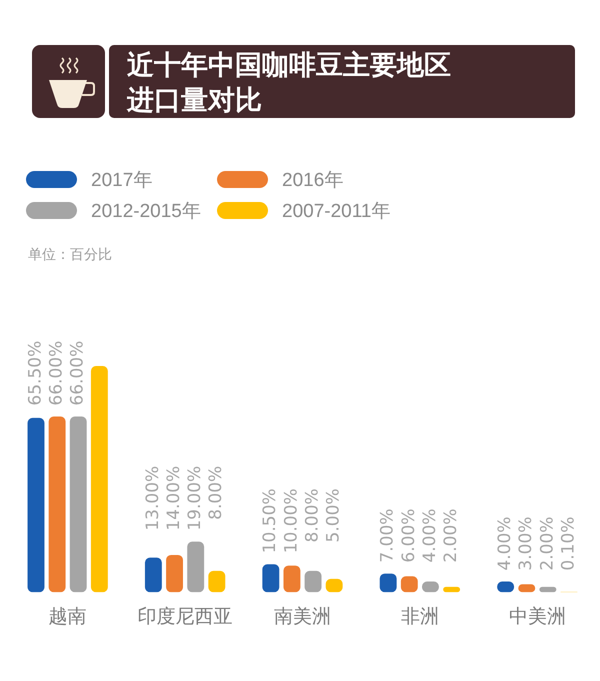 The image size is (600, 681). Describe the element at coordinates (70, 255) in the screenshot. I see `text: 单位：百分比` at that location.